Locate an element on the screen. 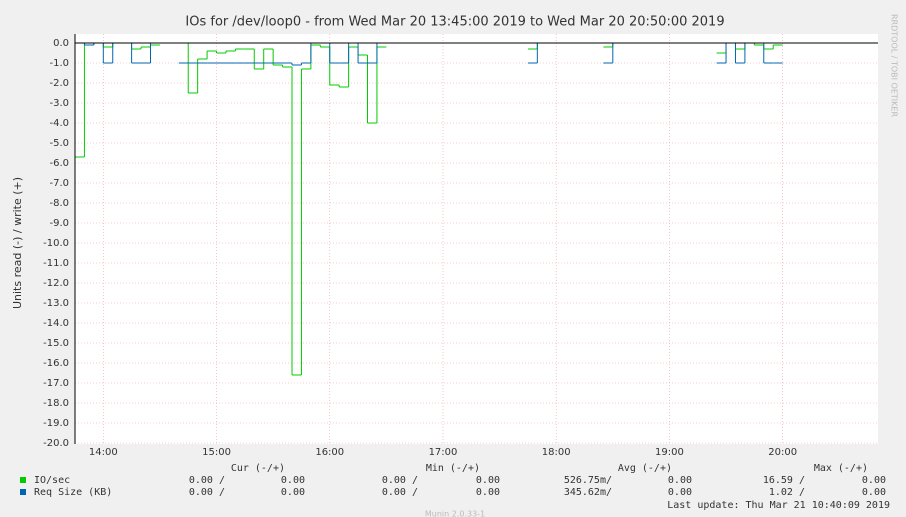 The width and height of the screenshot is (906, 517). x-tick-label: 15:00 is located at coordinates (216, 452).